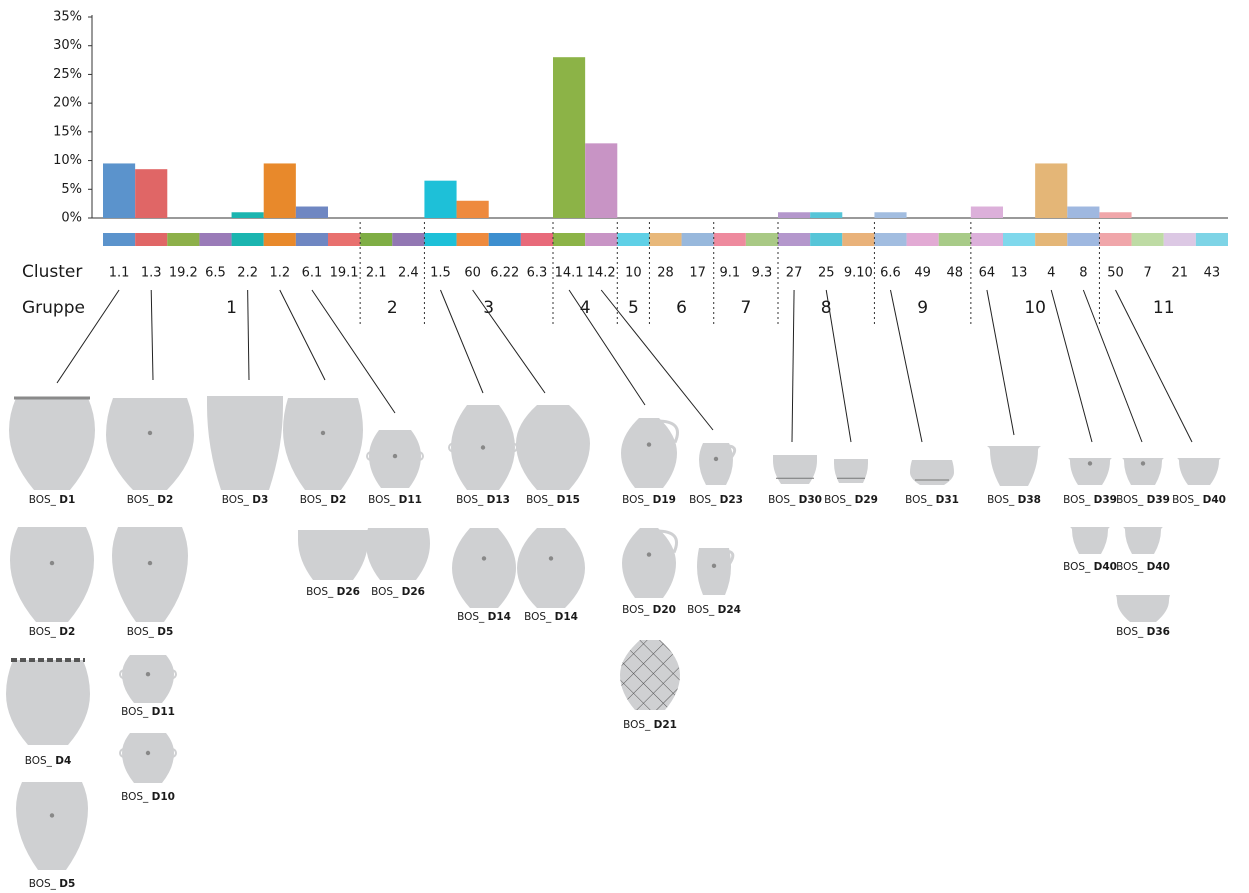 Image resolution: width=1249 pixels, height=893 pixels. Describe the element at coordinates (1212, 273) in the screenshot. I see `cluster-label: 43` at that location.